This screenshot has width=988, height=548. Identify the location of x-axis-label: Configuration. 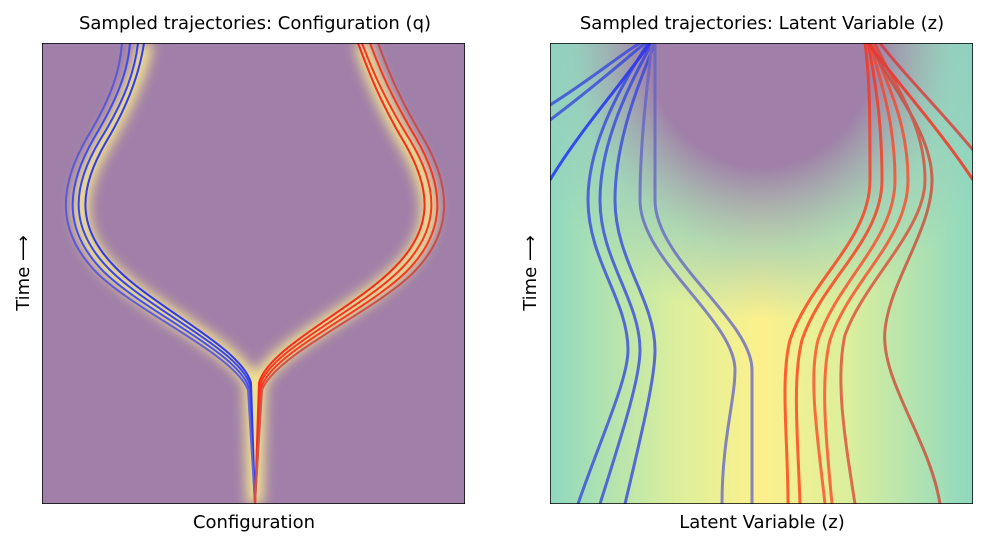
(254, 522).